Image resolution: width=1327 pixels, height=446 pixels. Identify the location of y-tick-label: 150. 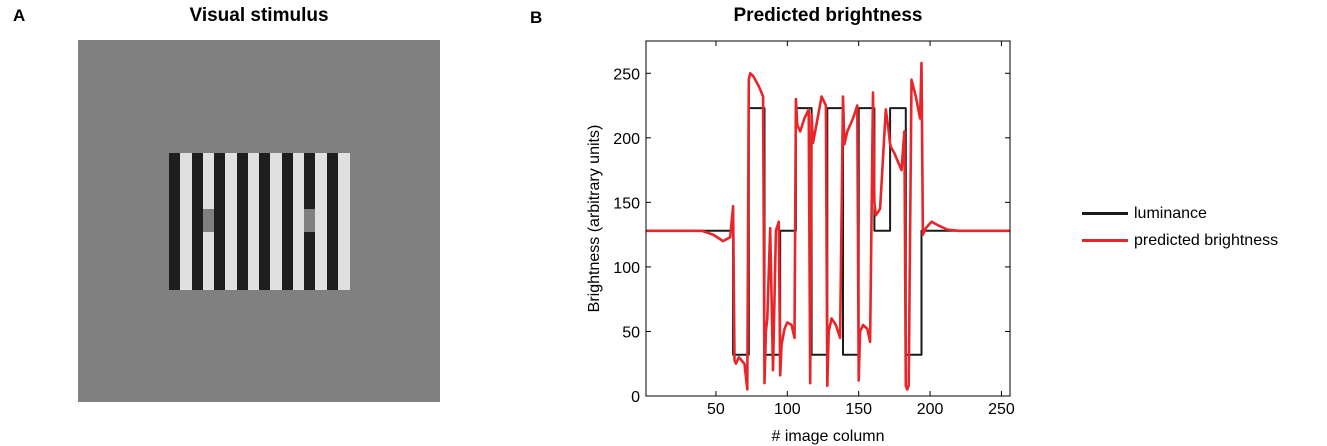
(626, 203).